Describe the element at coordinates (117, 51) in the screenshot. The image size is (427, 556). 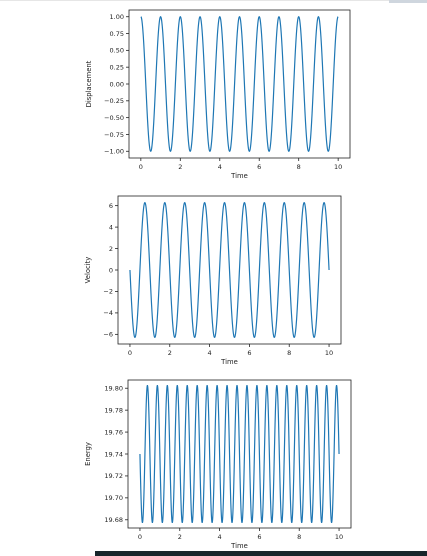
I see `y-tick-label: 0.50` at that location.